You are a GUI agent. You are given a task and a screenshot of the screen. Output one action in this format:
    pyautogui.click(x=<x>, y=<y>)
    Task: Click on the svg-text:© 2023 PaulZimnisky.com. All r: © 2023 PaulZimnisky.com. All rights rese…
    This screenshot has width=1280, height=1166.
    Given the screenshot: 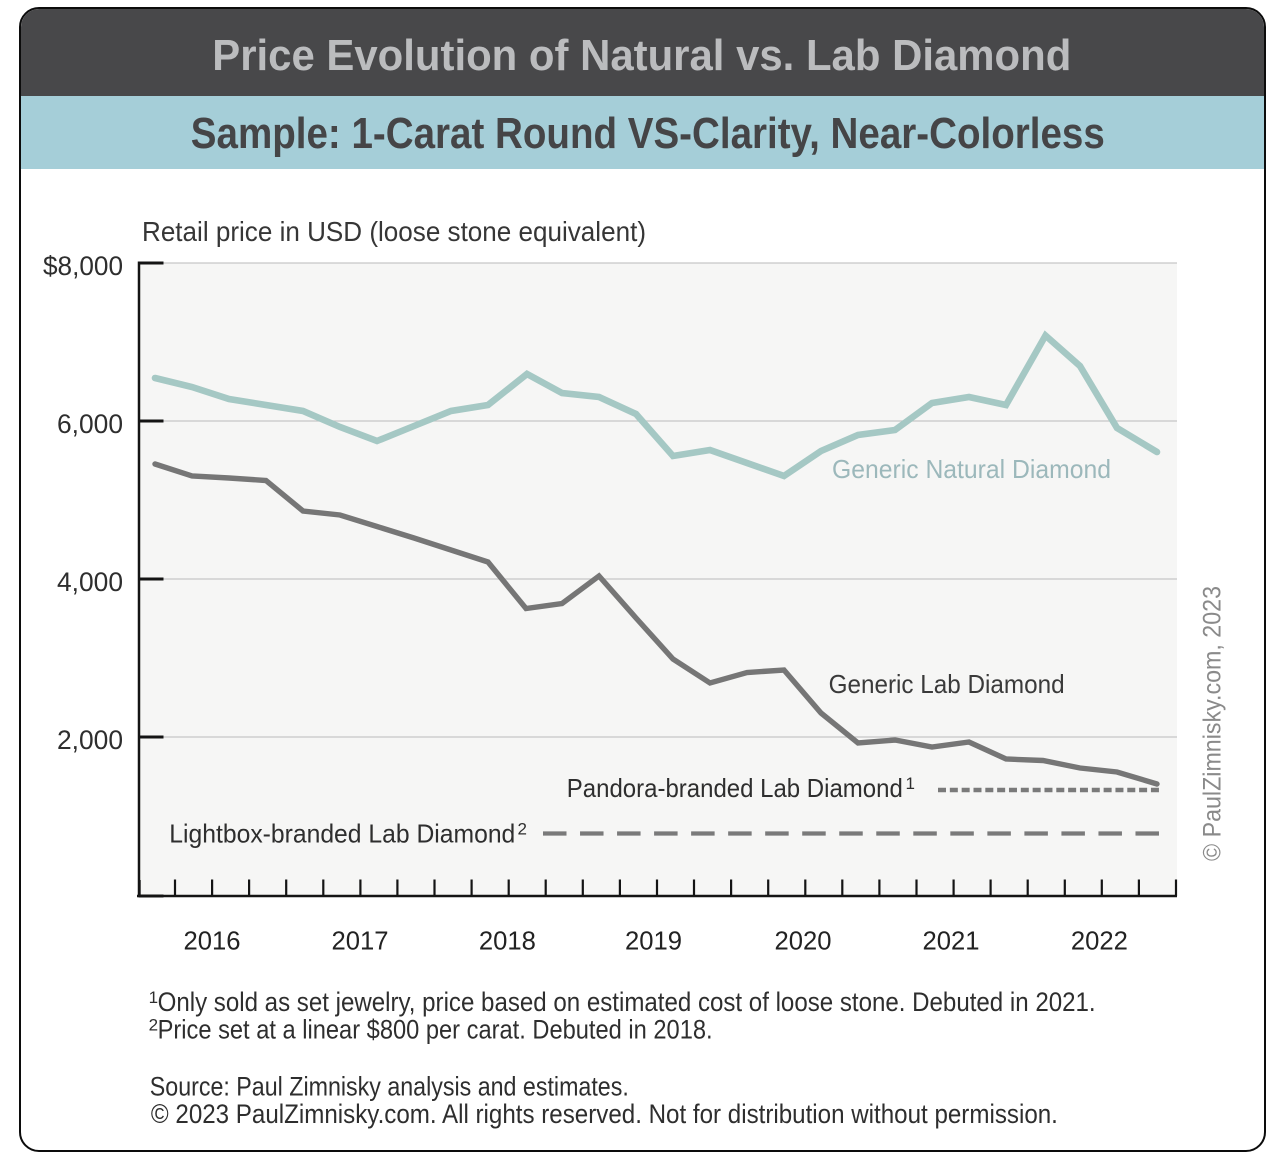 What is the action you would take?
    pyautogui.click(x=604, y=1114)
    